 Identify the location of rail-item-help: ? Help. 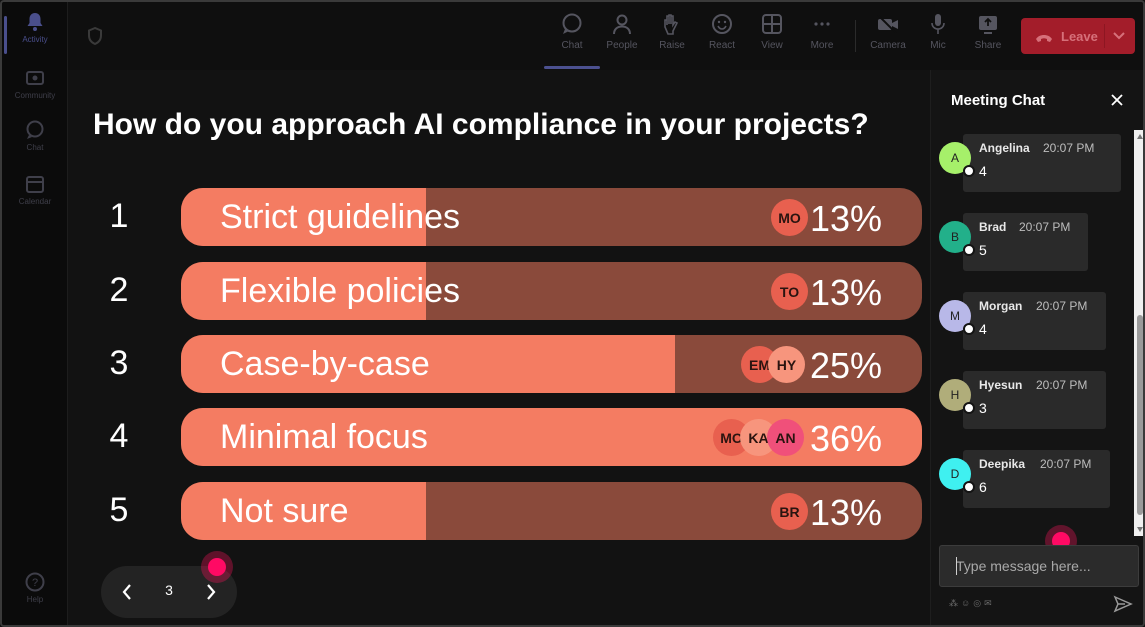
(35, 597).